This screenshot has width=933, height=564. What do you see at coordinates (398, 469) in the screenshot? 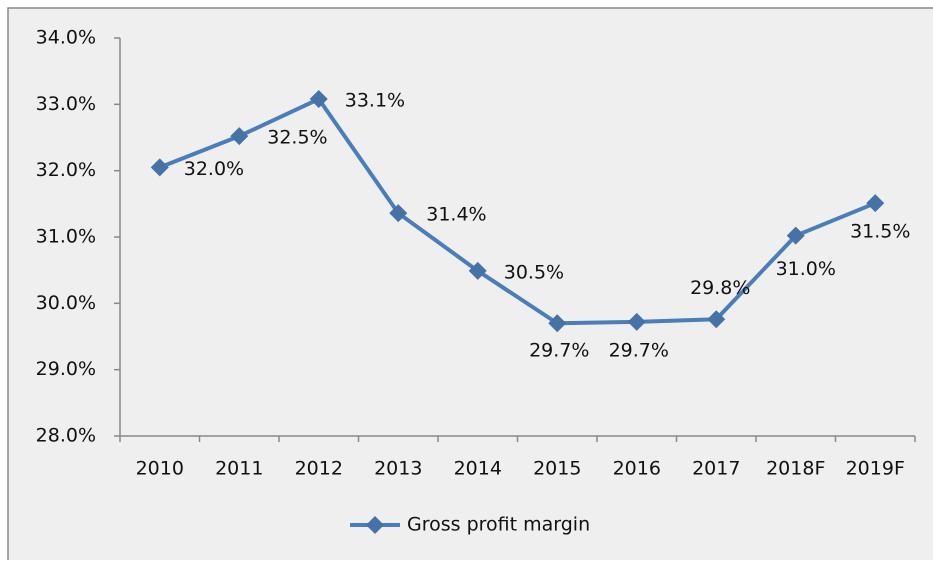
I see `x-tick-label: 2013` at bounding box center [398, 469].